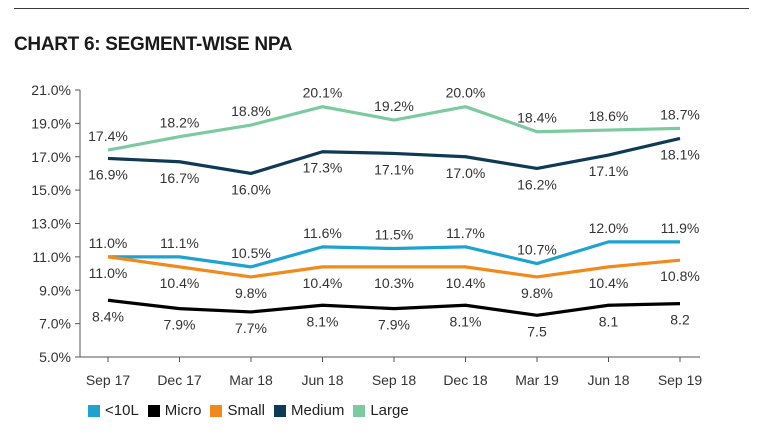 The image size is (759, 441). Describe the element at coordinates (537, 118) in the screenshot. I see `data-label-large: 18.4%` at that location.